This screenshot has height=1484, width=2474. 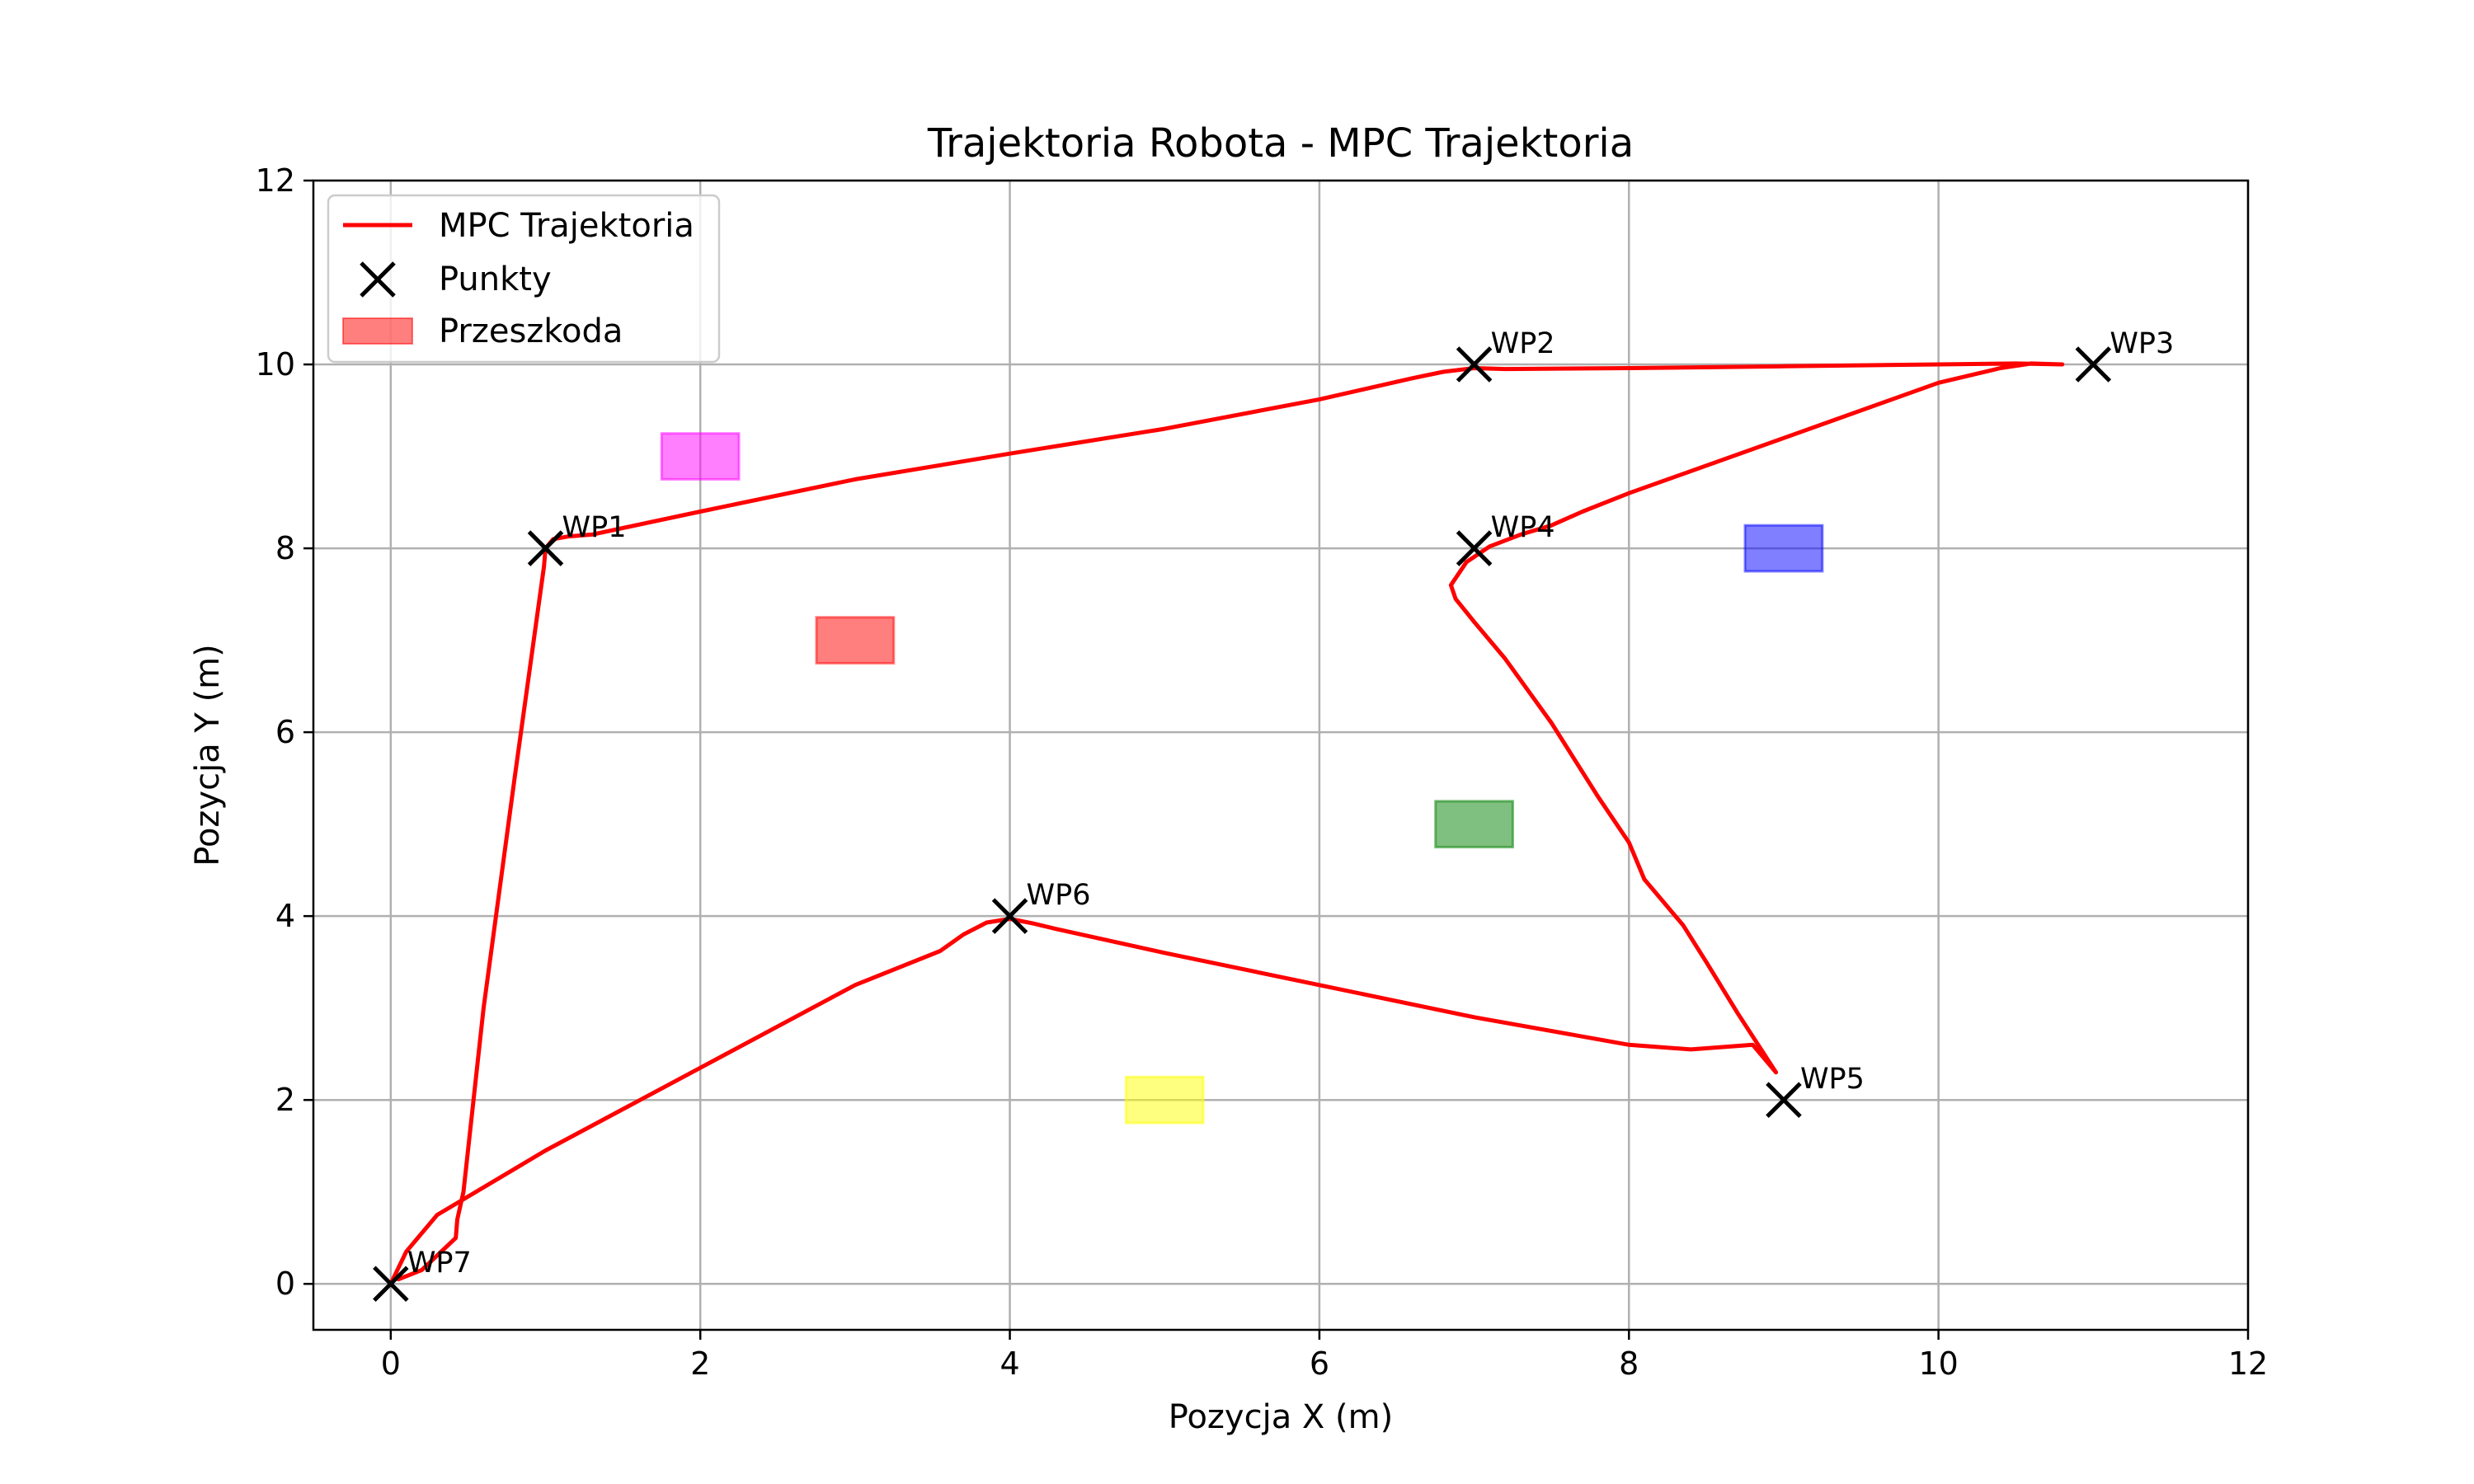 I want to click on legend: MPC Trajektoria Punkty Przeszkoda, so click(x=524, y=279).